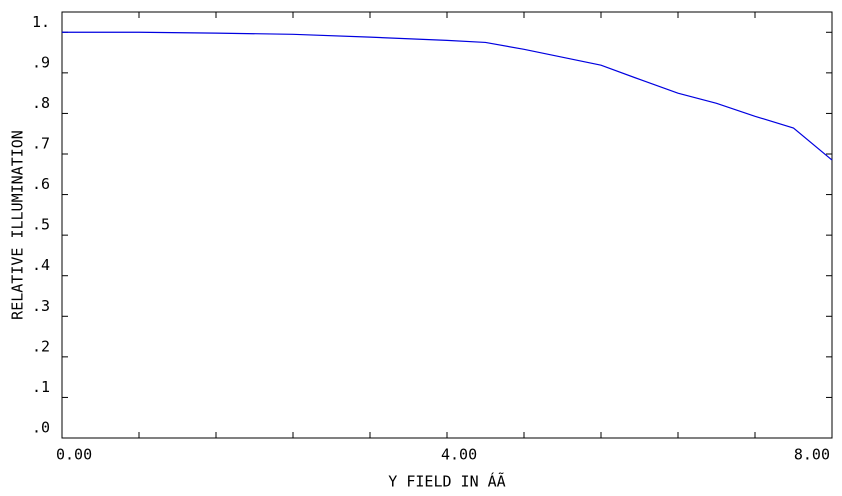 This screenshot has height=496, width=842. Describe the element at coordinates (41, 428) in the screenshot. I see `y-tick-label: .0` at that location.